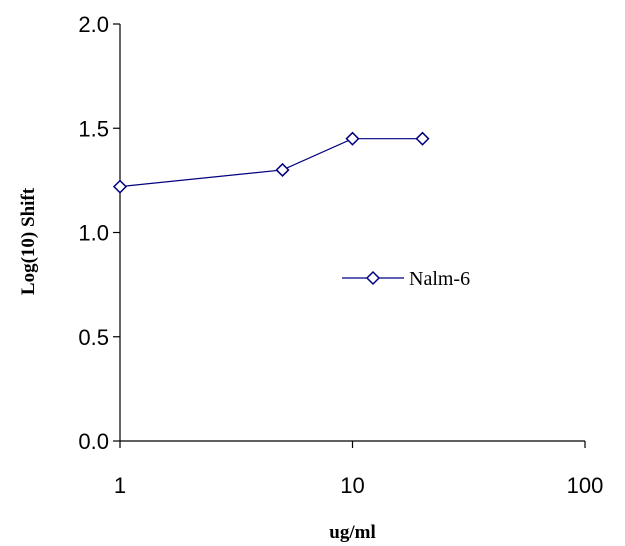  I want to click on y-tick-label: 0.0, so click(93, 441).